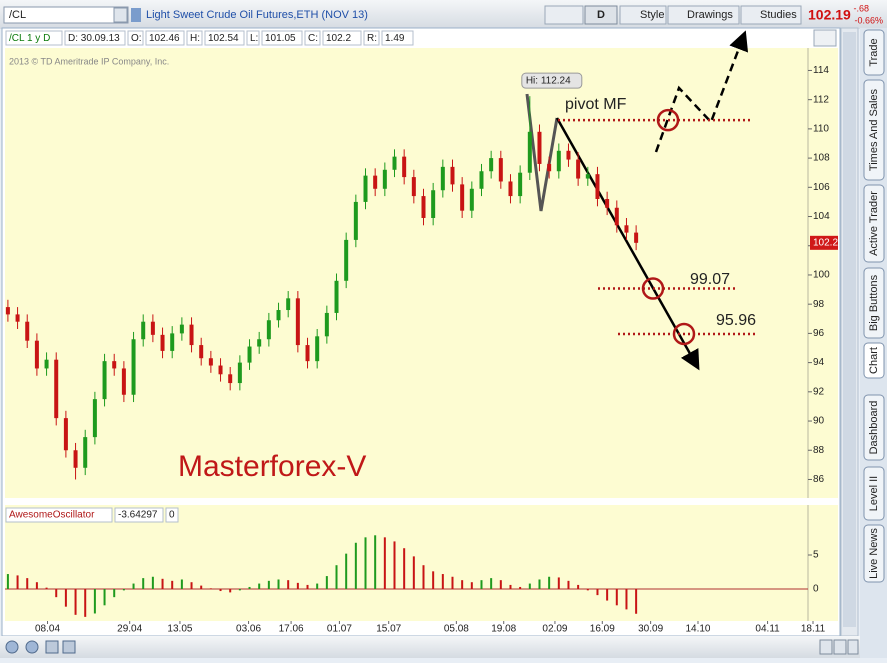 Image resolution: width=887 pixels, height=663 pixels. I want to click on zoom-out, so click(12, 647).